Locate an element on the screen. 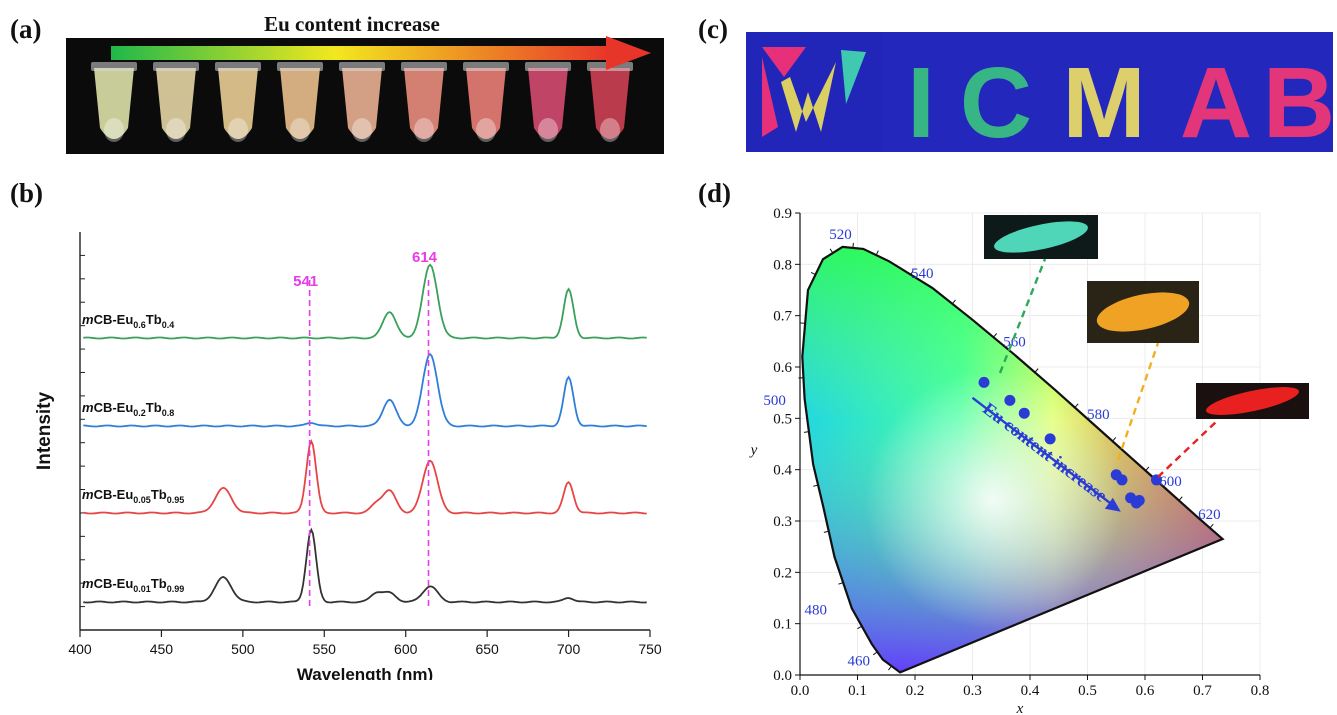 This screenshot has height=715, width=1337. x-tick-label: 0.1 is located at coordinates (857, 691).